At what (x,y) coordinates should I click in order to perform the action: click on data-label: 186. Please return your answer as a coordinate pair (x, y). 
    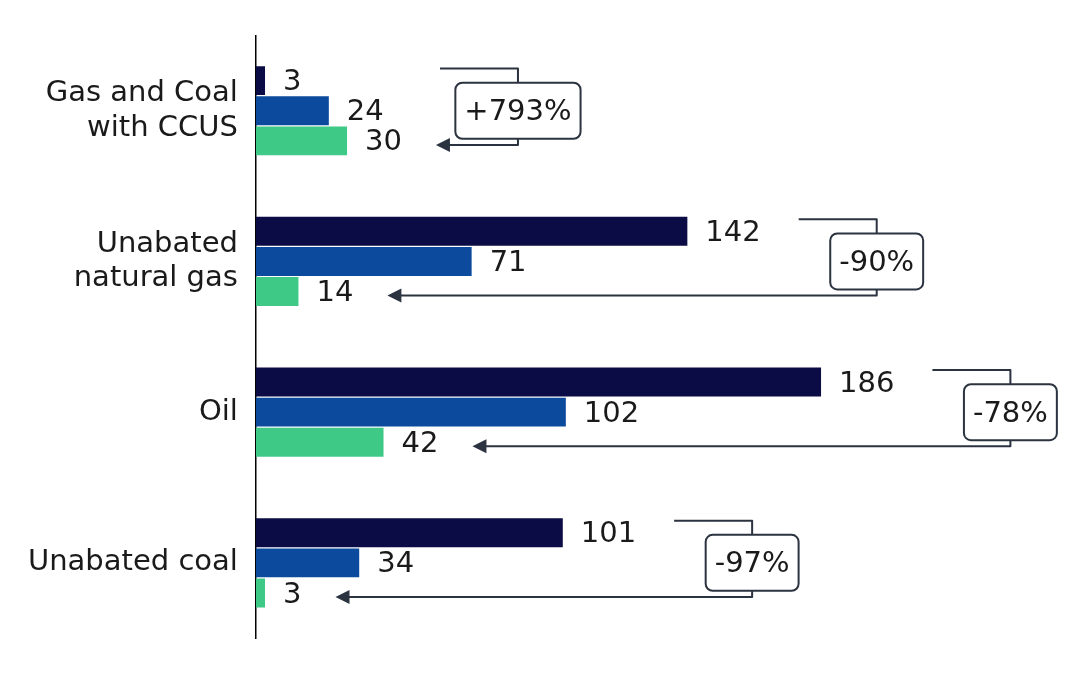
    Looking at the image, I should click on (867, 381).